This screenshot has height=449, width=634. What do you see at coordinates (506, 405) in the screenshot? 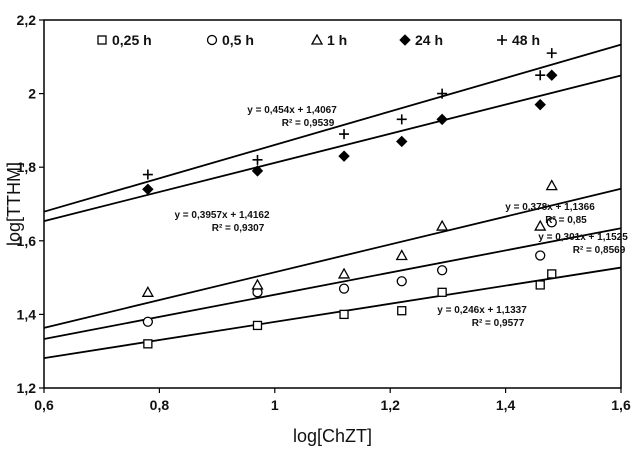
I see `x-tick-label: 1,4` at bounding box center [506, 405].